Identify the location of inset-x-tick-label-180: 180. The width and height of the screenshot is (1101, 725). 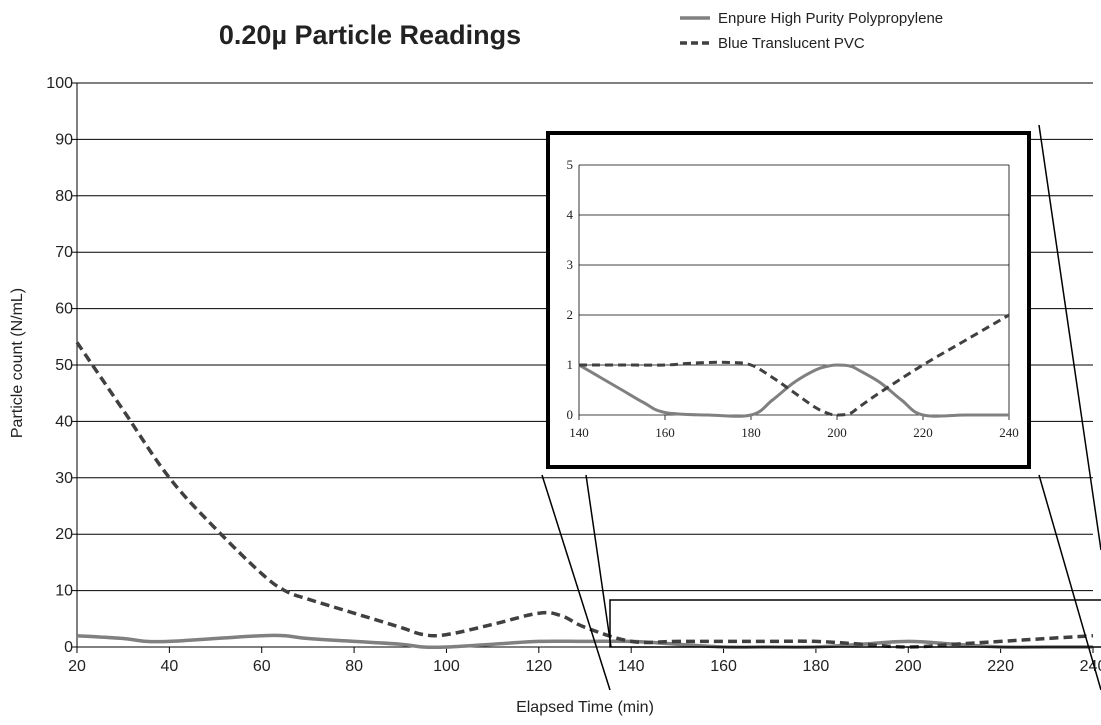
(751, 432).